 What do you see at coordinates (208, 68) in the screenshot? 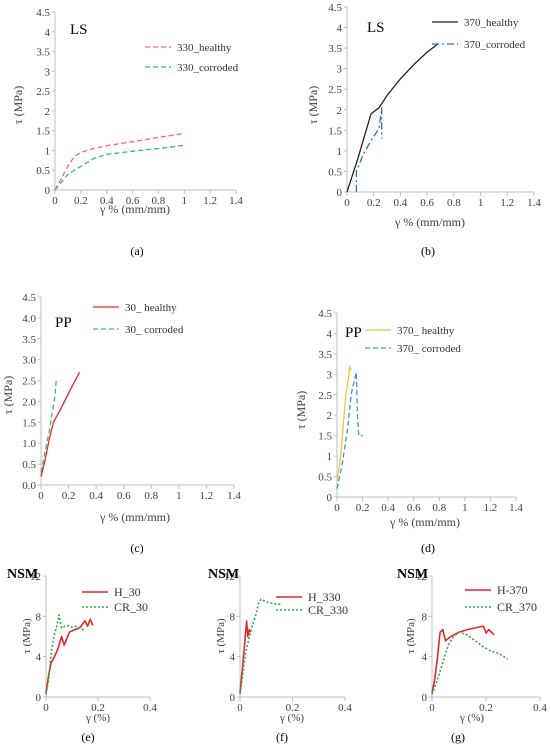
I see `legend-label: 330_corroded` at bounding box center [208, 68].